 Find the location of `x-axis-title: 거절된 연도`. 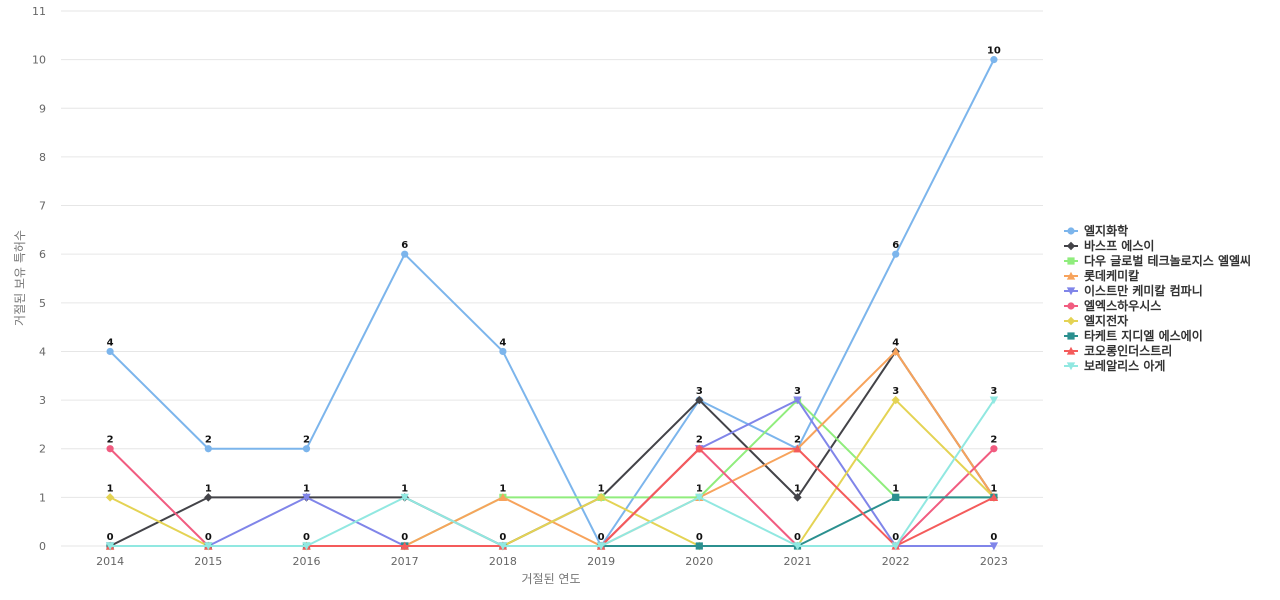

x-axis-title: 거절된 연도 is located at coordinates (550, 579).